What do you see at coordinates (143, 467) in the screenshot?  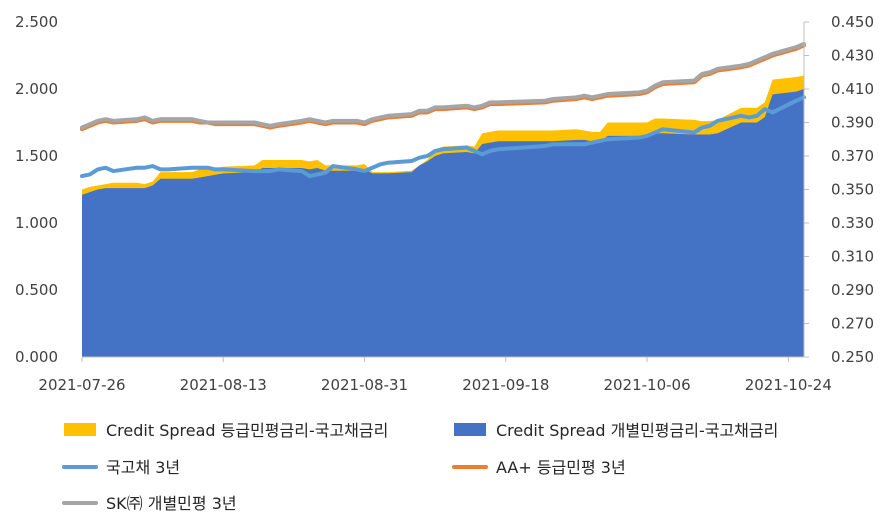 I see `legend-label-3: 국고채 3년` at bounding box center [143, 467].